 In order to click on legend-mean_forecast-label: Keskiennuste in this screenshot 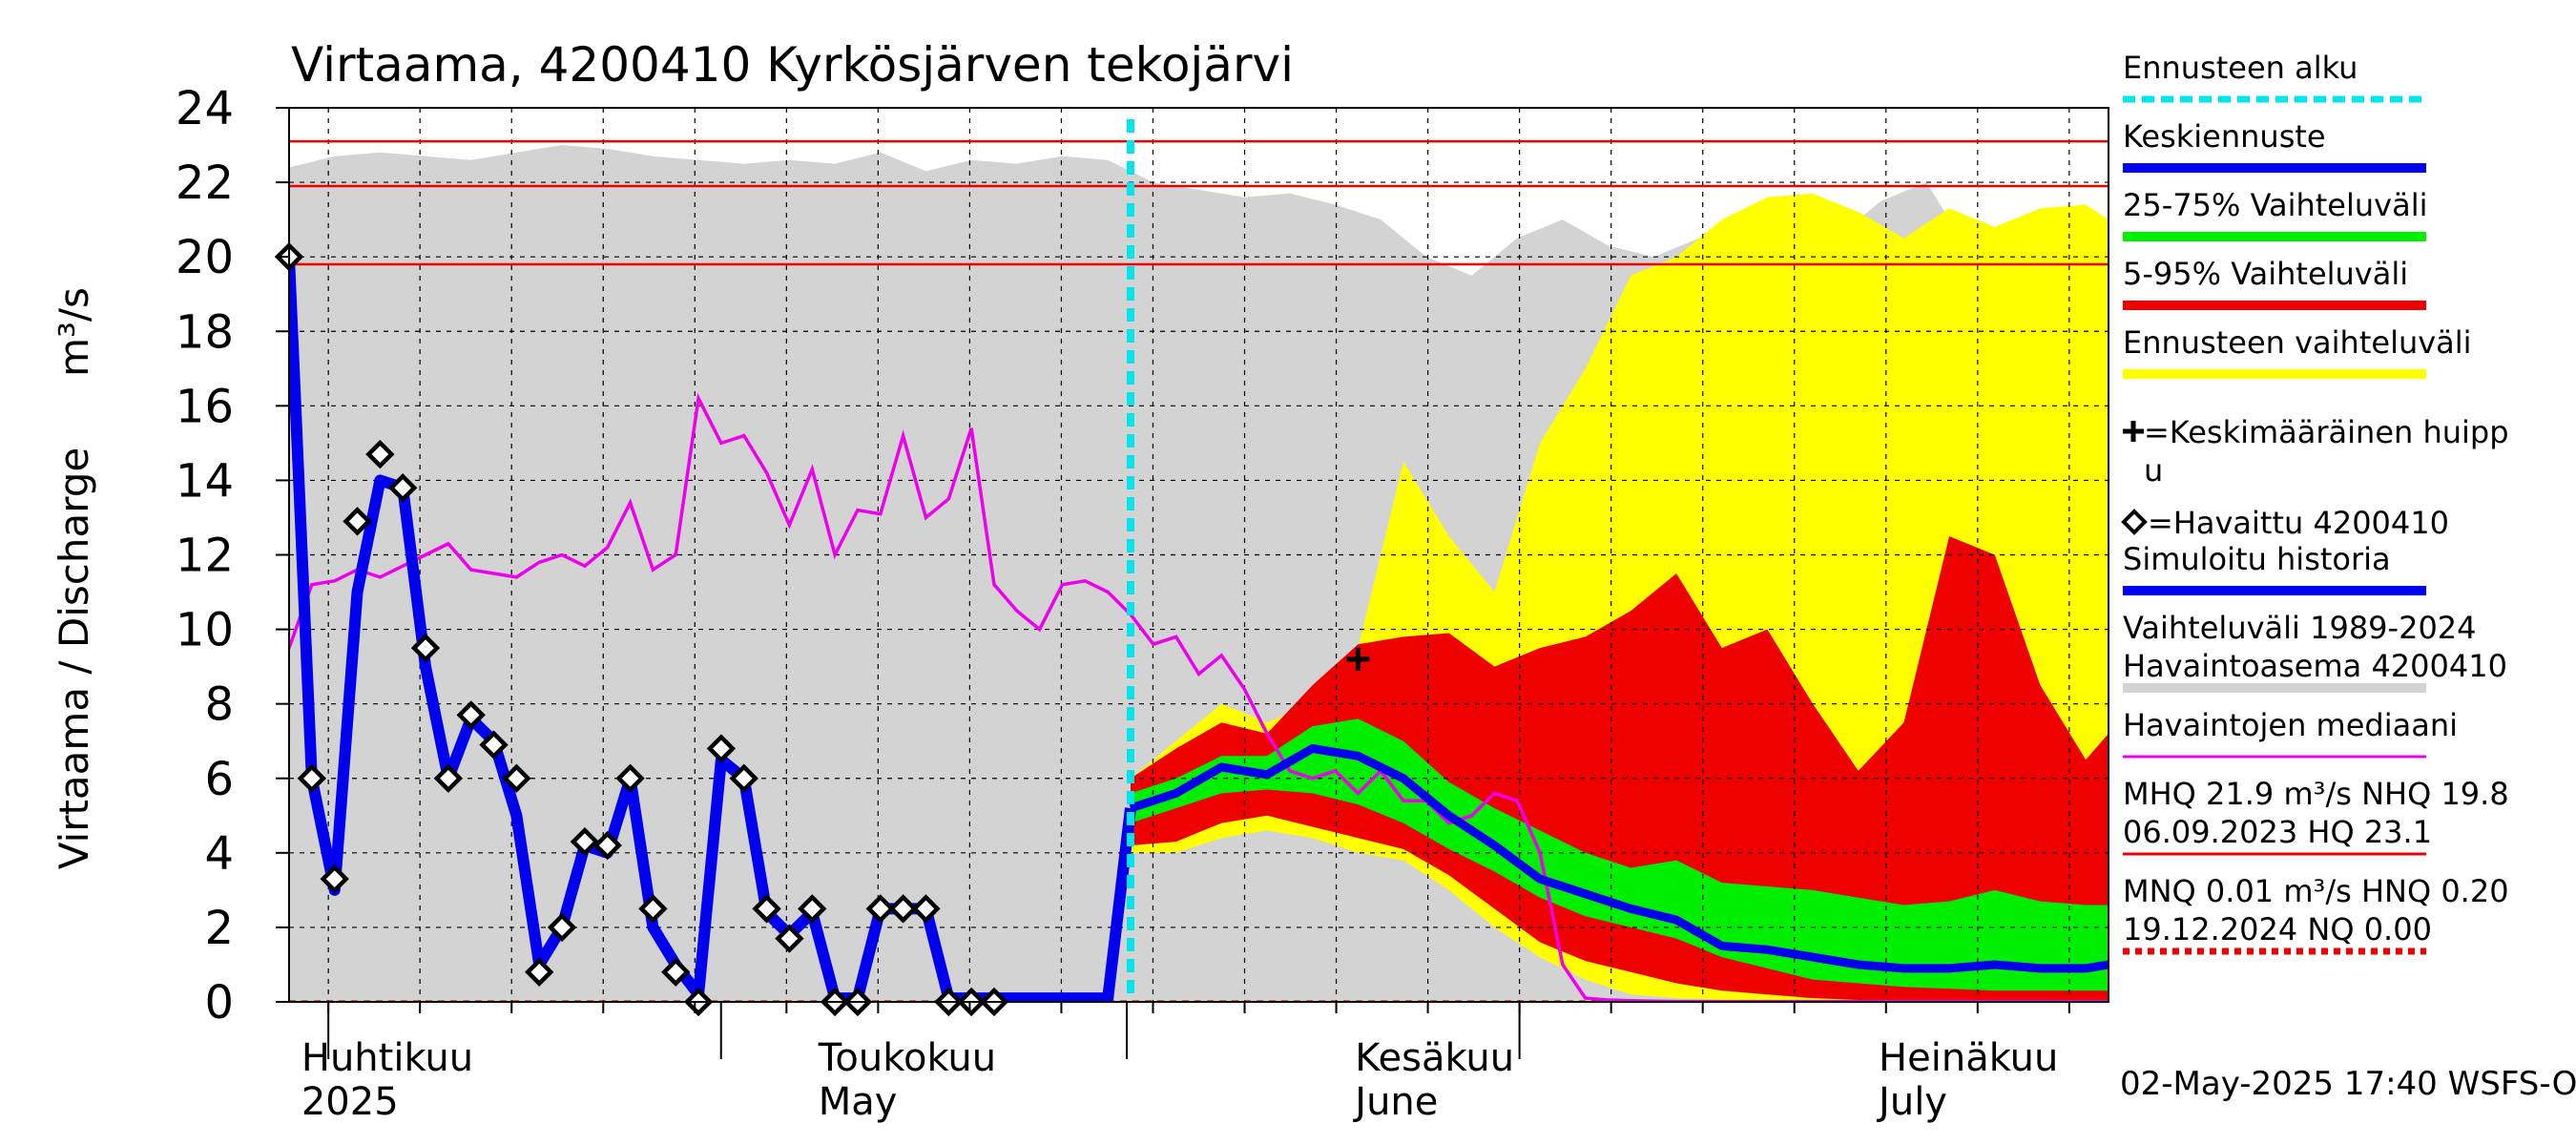, I will do `click(2224, 137)`.